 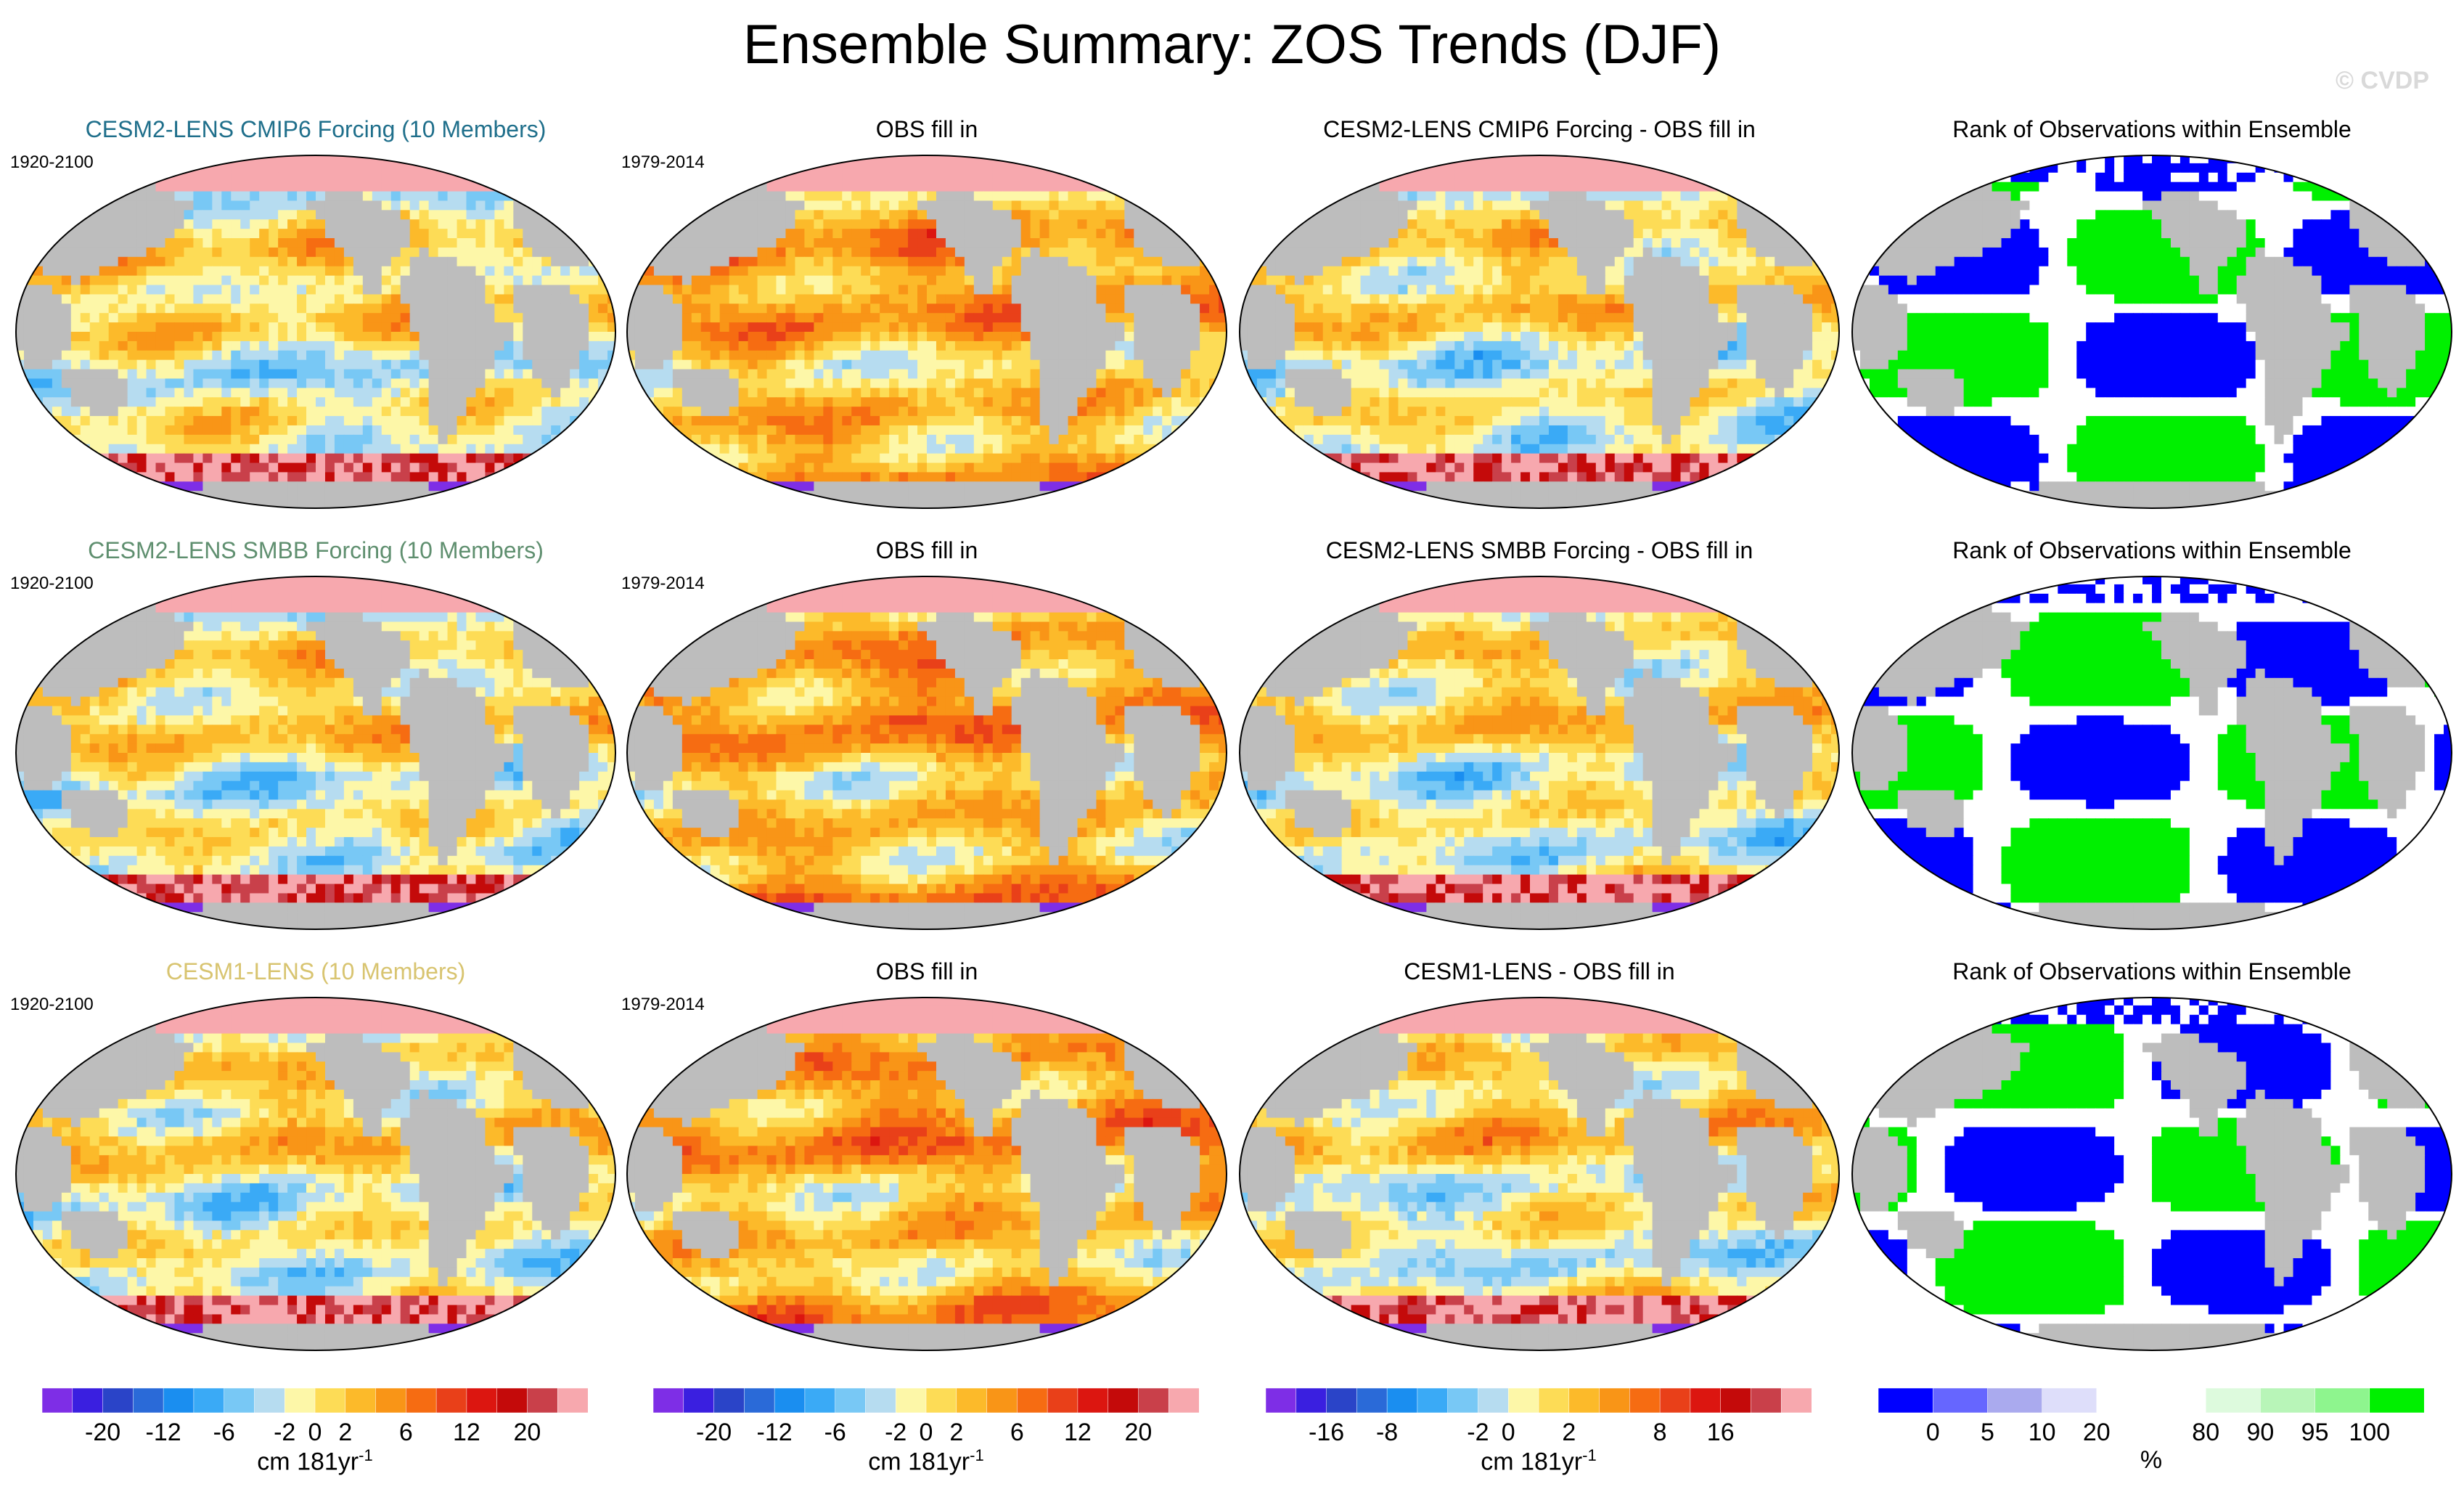 What do you see at coordinates (52, 162) in the screenshot?
I see `panel-period-r1-c1: 1920-2100` at bounding box center [52, 162].